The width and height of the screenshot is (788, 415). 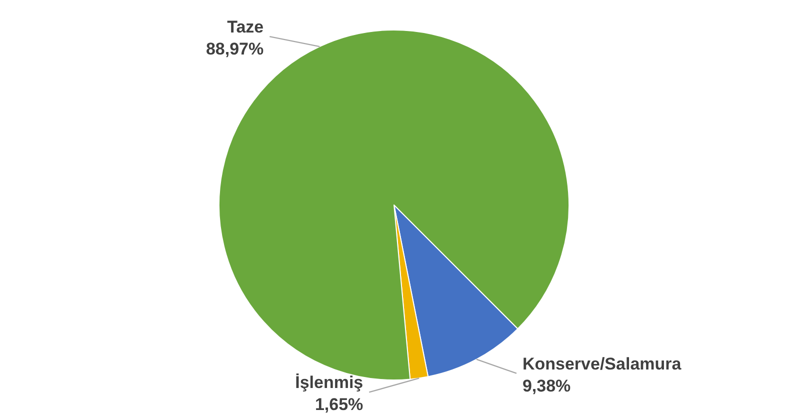 What do you see at coordinates (245, 27) in the screenshot?
I see `slice-label: Taze` at bounding box center [245, 27].